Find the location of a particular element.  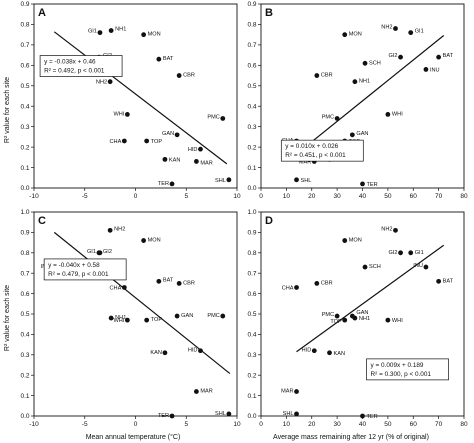

x-tick-label: 50 is located at coordinates (388, 424).